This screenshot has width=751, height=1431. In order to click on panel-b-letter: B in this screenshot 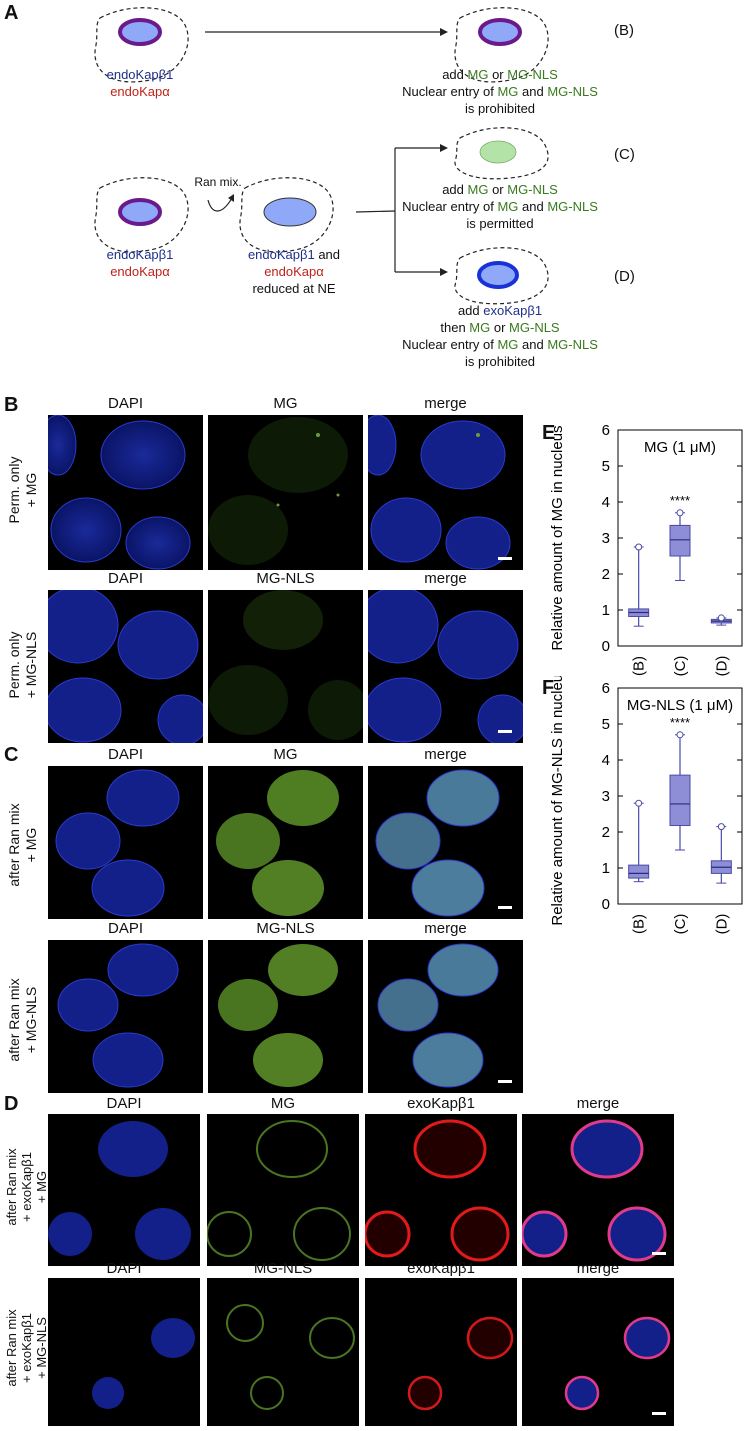, I will do `click(11, 405)`.